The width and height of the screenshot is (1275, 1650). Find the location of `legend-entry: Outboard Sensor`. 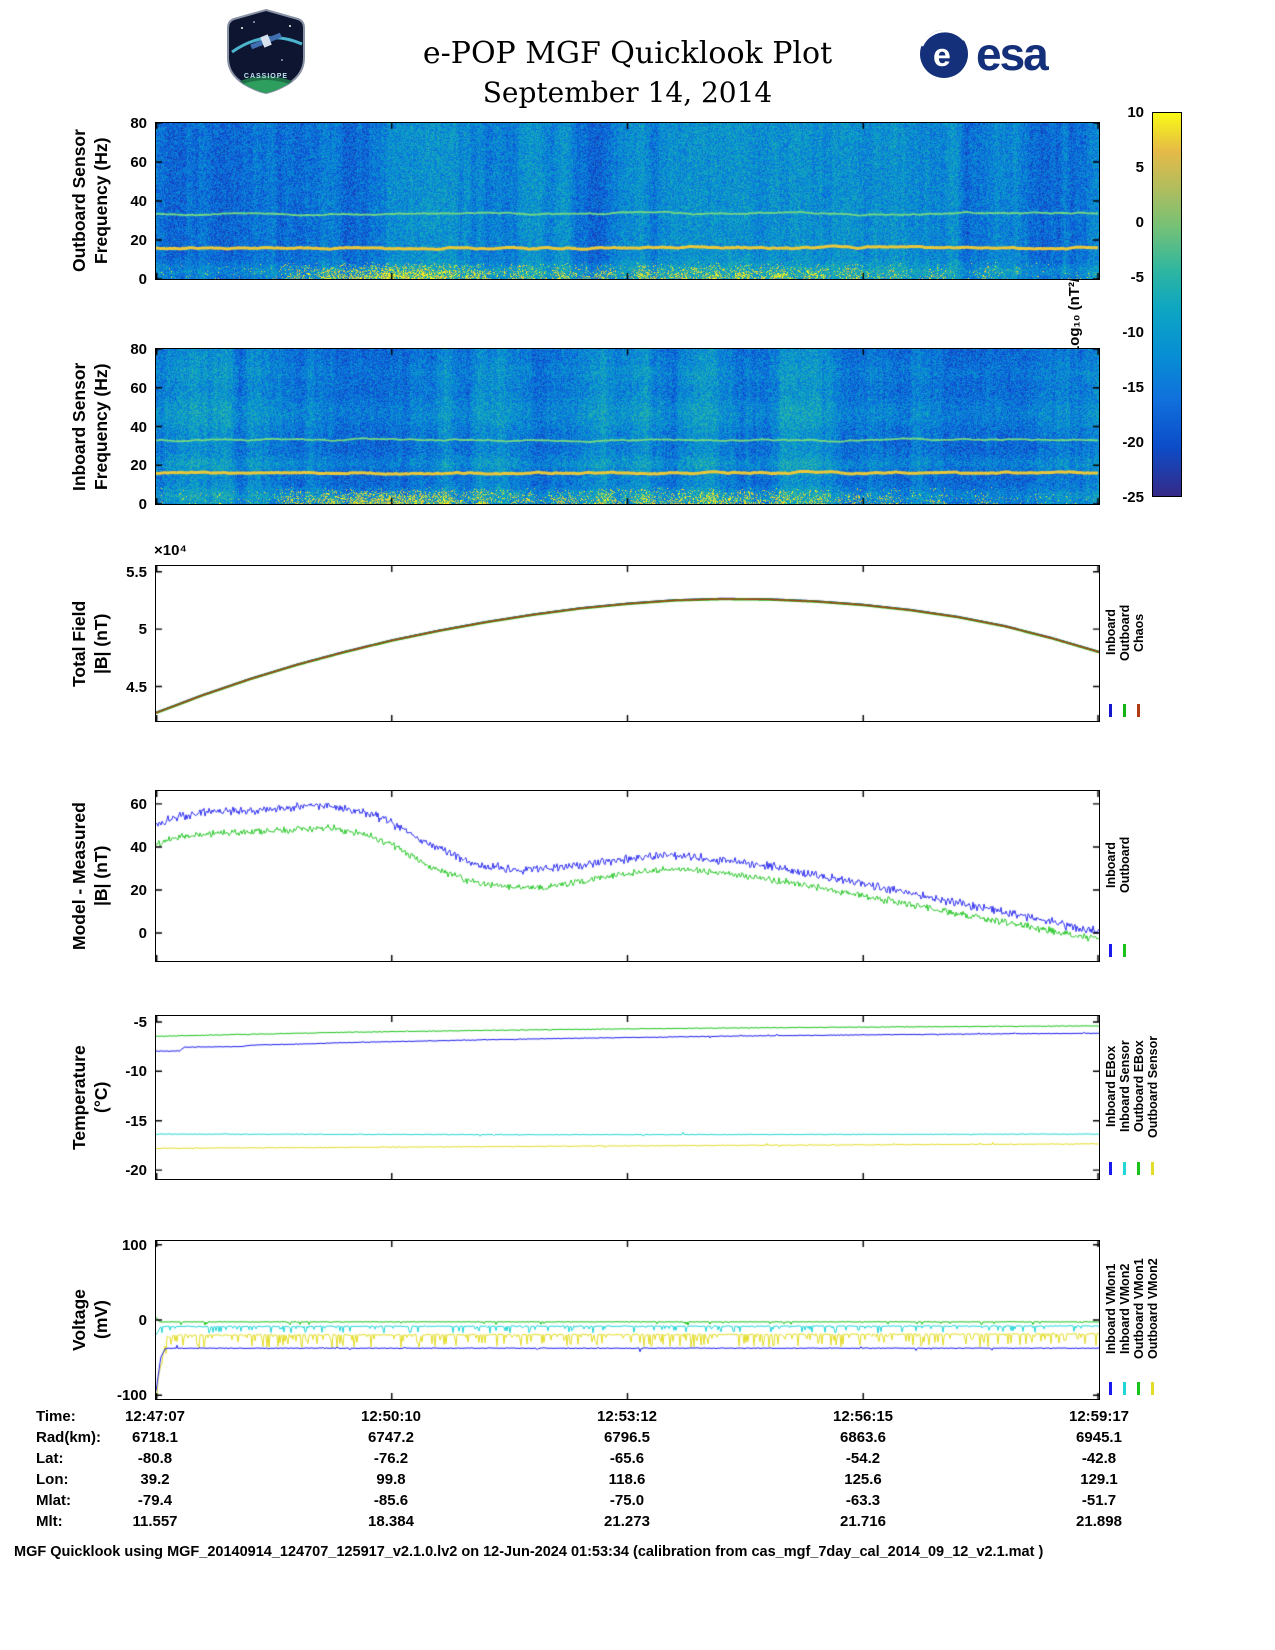

legend-entry: Outboard Sensor is located at coordinates (1153, 1097).